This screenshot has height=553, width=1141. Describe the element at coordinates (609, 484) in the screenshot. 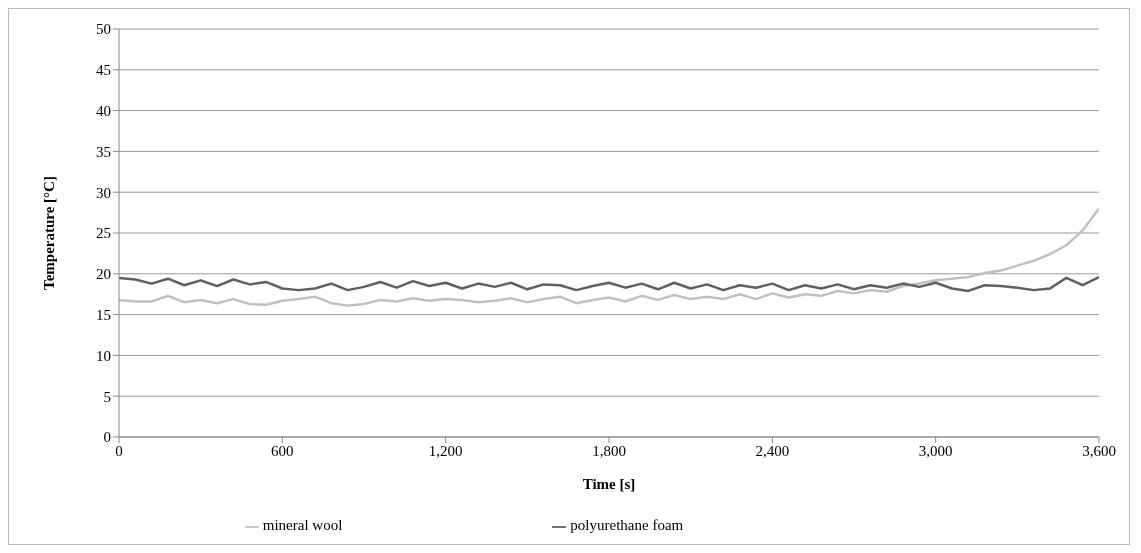

I see `x-axis-title: Time [s]` at that location.